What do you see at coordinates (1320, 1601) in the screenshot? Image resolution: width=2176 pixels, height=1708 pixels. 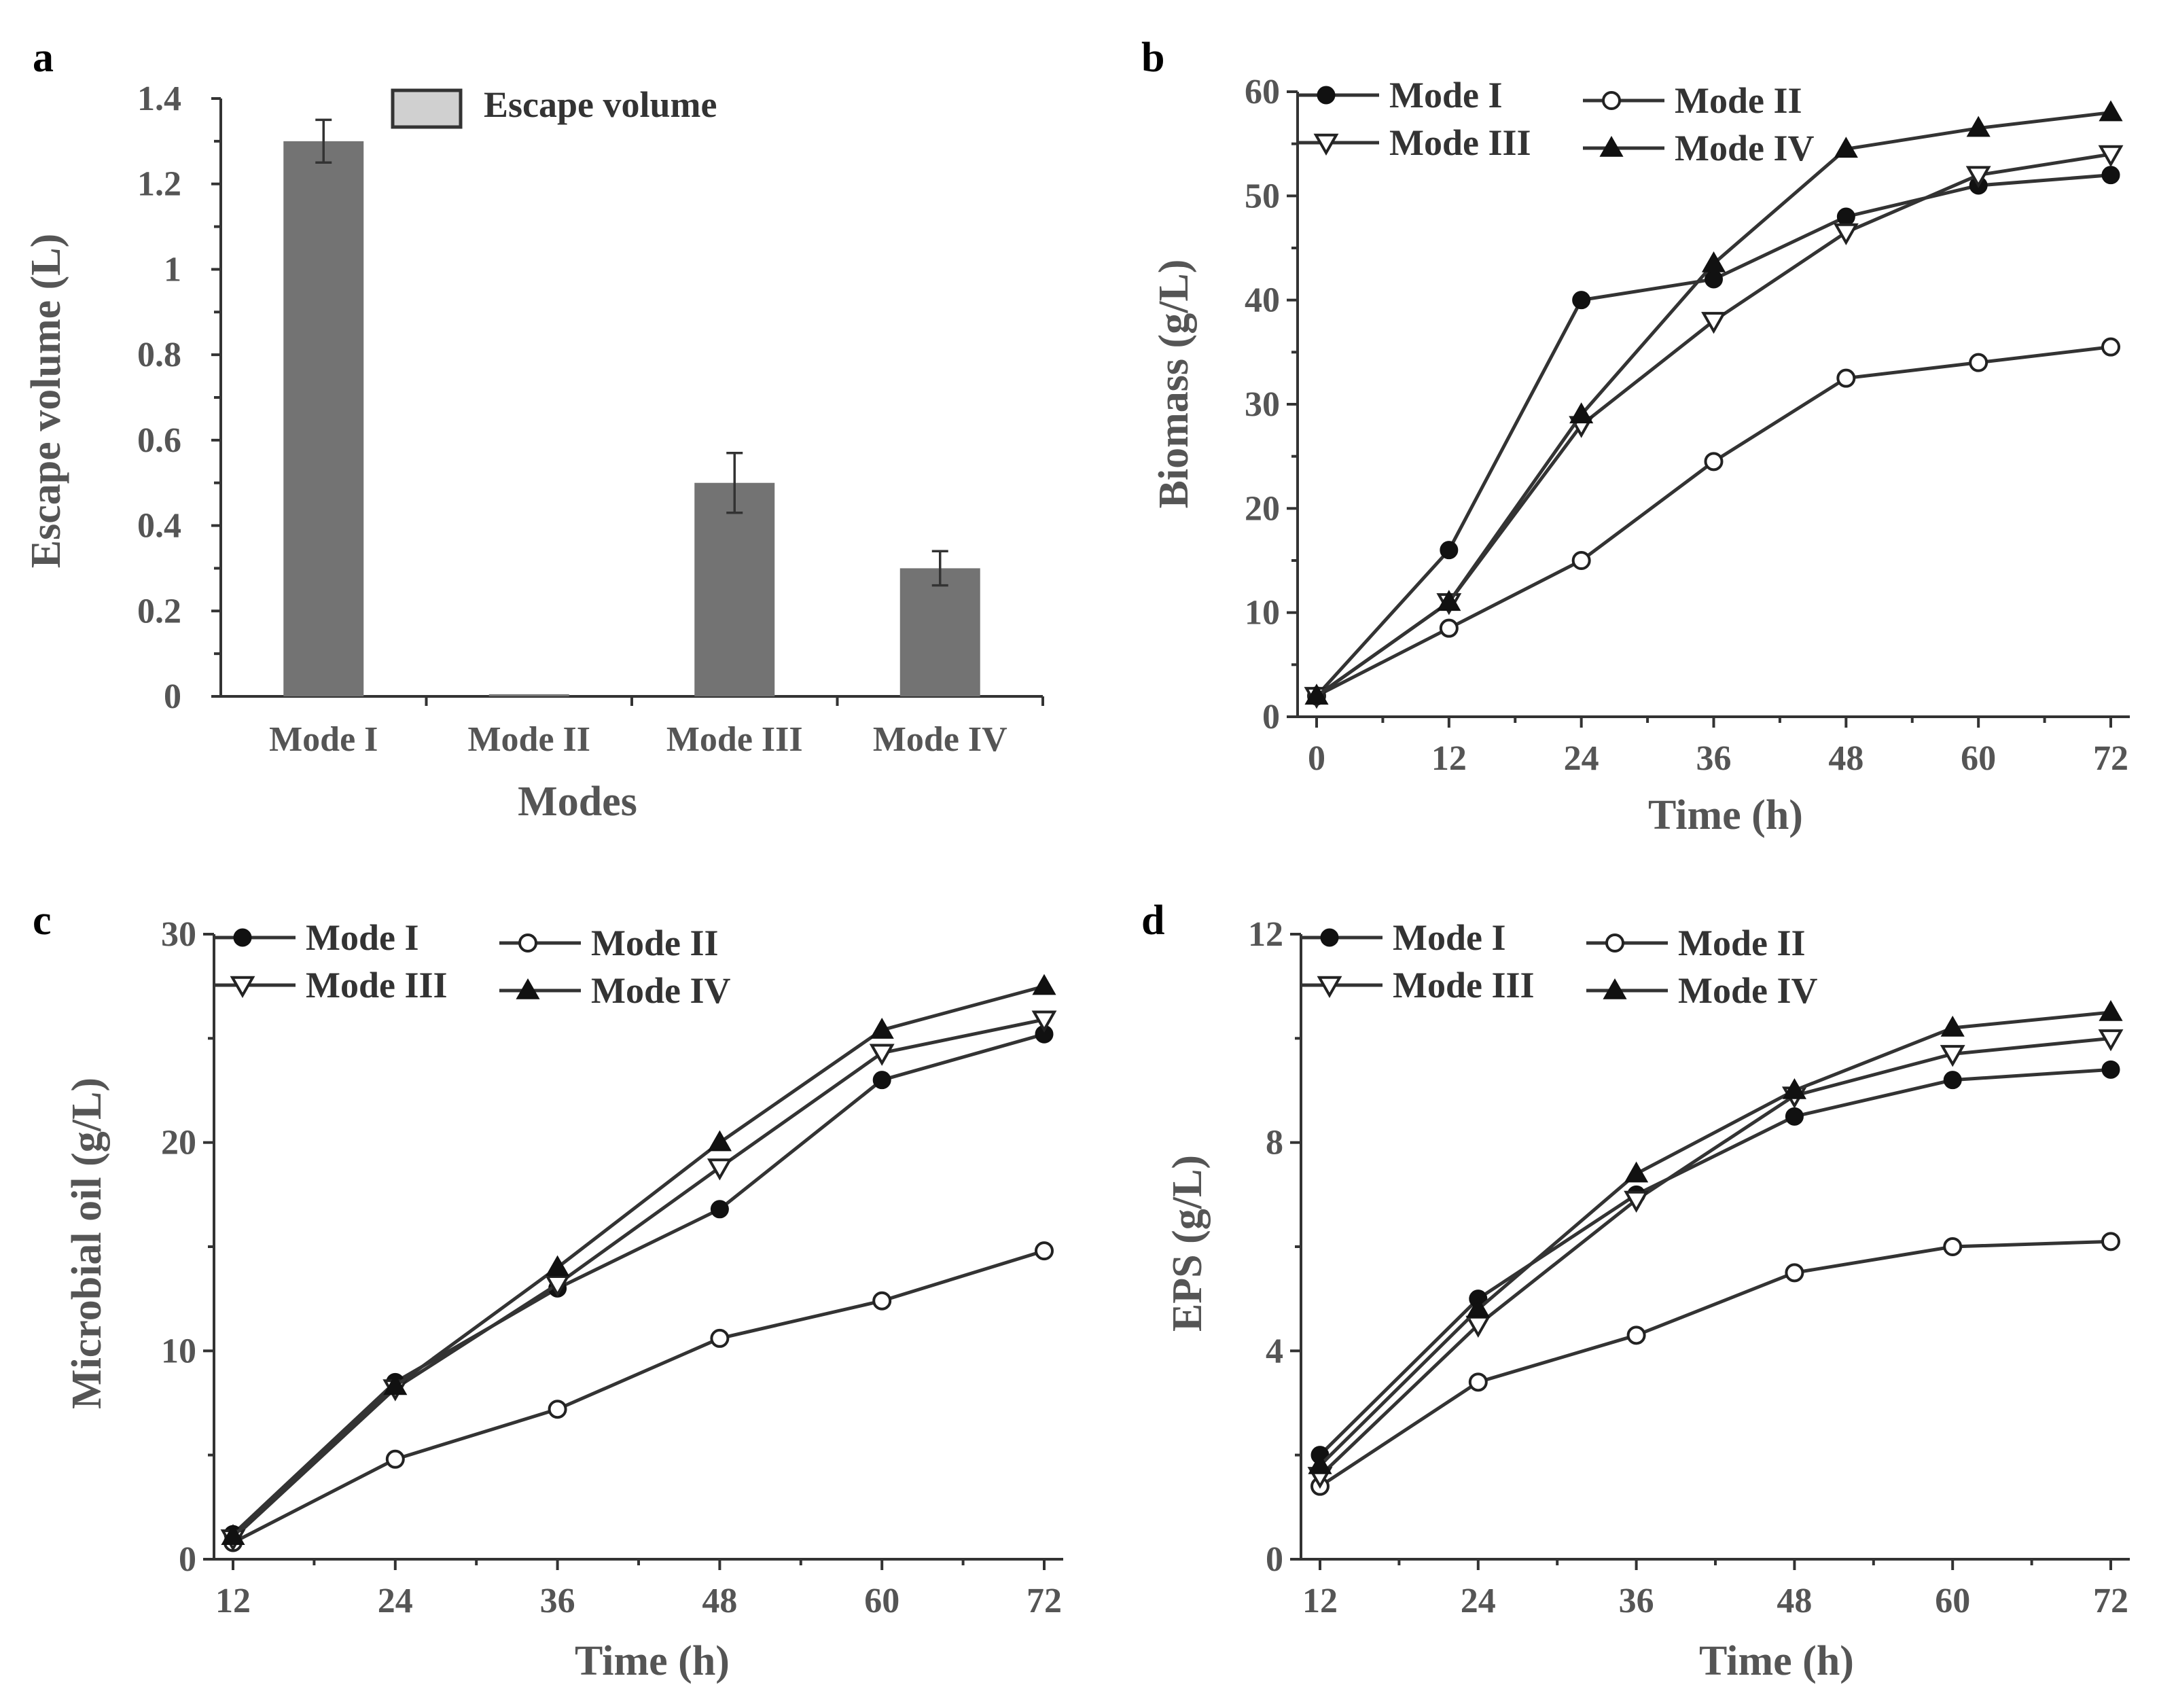 I see `d-x-tick-label: 12` at bounding box center [1320, 1601].